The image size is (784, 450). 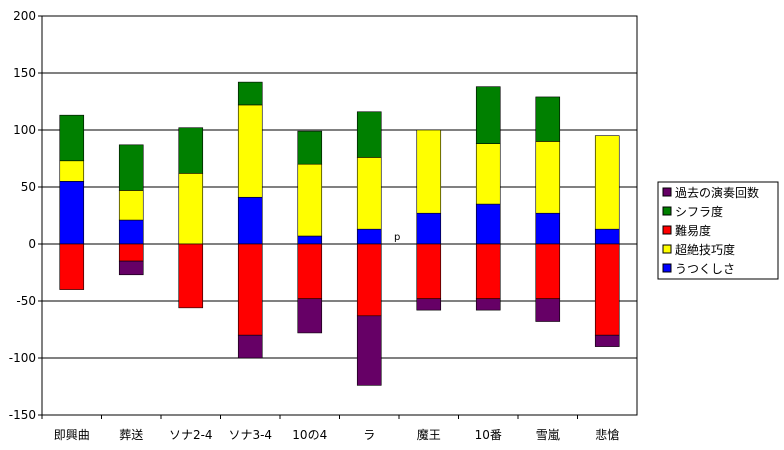 I want to click on x-tick-label: ソナ3-4, so click(x=250, y=435).